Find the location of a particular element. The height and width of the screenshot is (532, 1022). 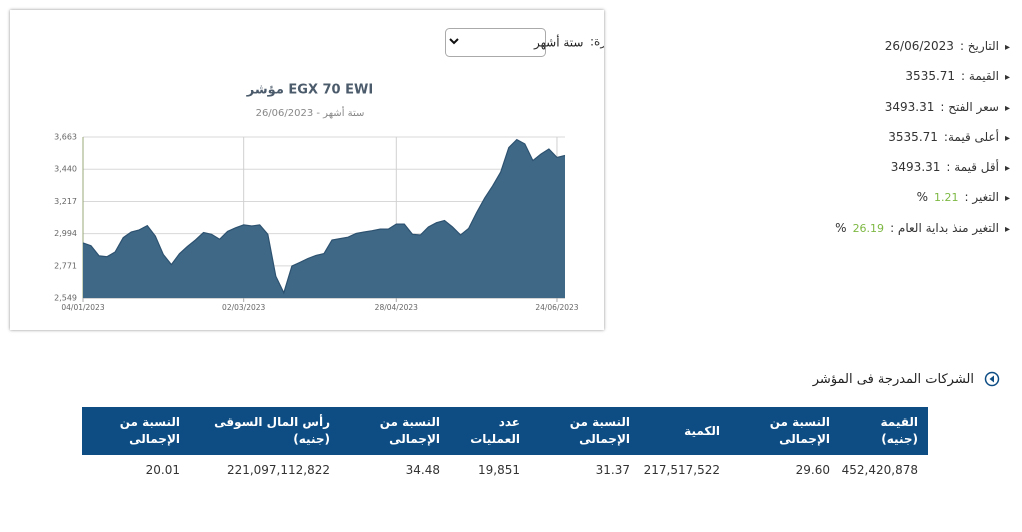

summary-label: أعلى قيمة: is located at coordinates (971, 136).